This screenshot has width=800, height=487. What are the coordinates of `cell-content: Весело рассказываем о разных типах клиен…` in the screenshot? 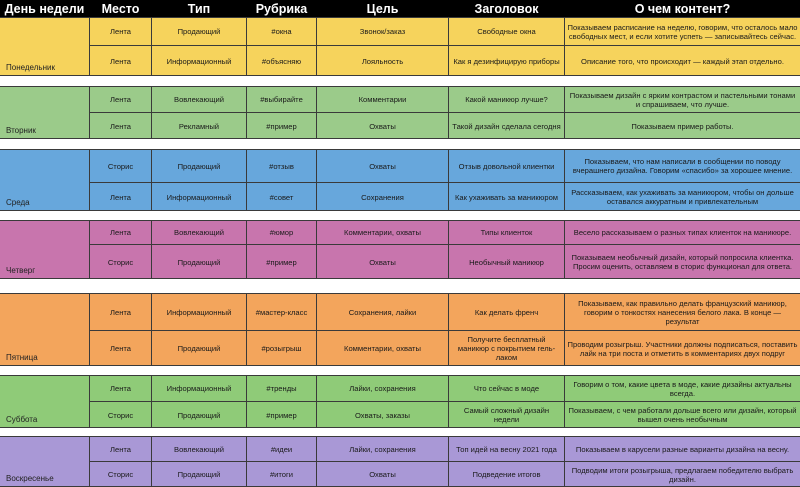 It's located at (682, 232).